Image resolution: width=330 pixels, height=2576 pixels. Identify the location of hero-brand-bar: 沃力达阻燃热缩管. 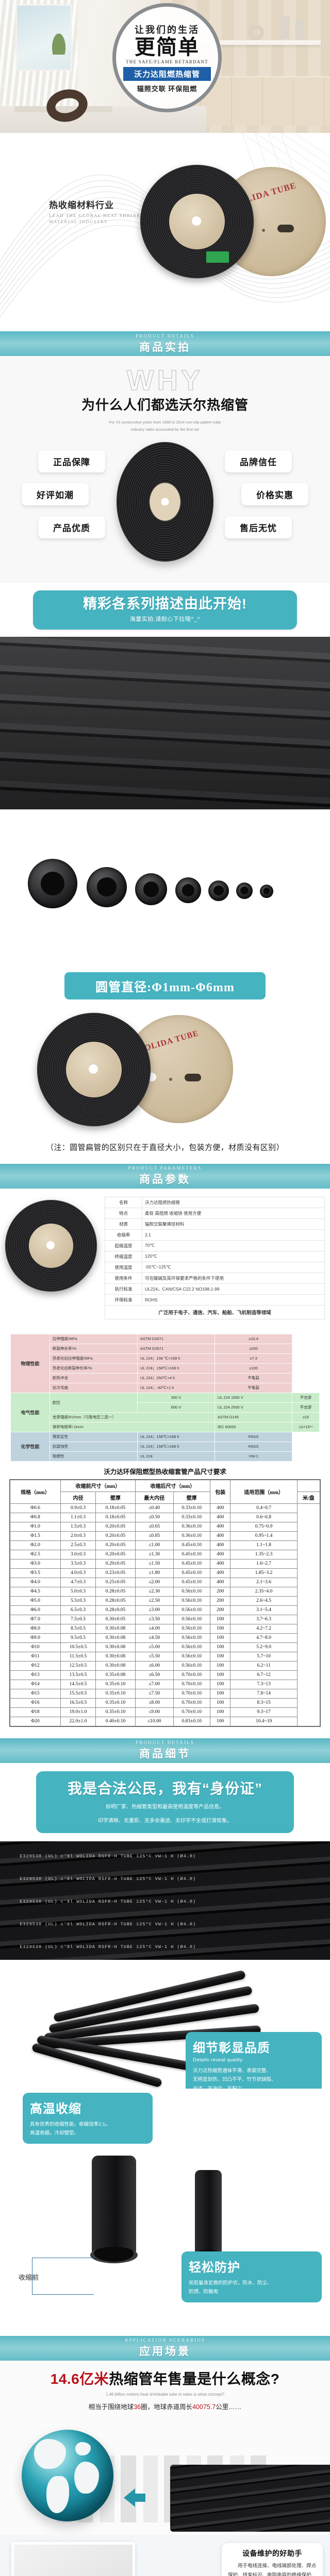
(167, 73).